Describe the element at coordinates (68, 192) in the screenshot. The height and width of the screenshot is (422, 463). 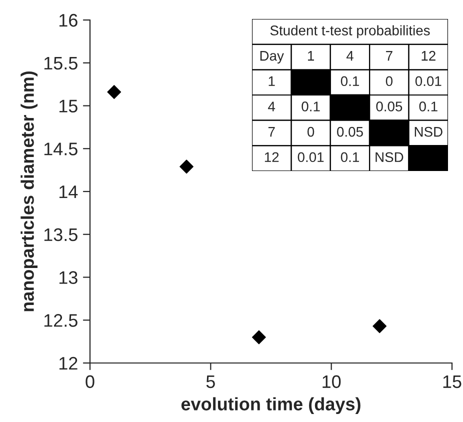
I see `y-tick-label: 14` at that location.